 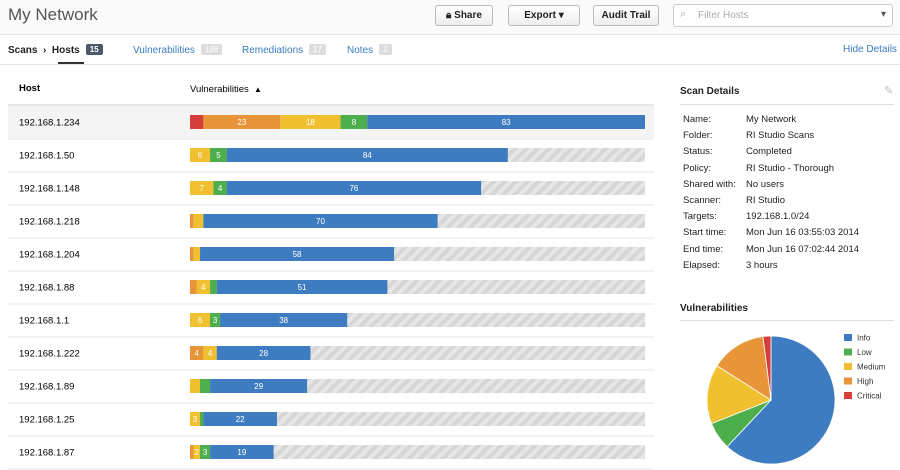 What do you see at coordinates (700, 217) in the screenshot?
I see `detail-key: Targets:` at bounding box center [700, 217].